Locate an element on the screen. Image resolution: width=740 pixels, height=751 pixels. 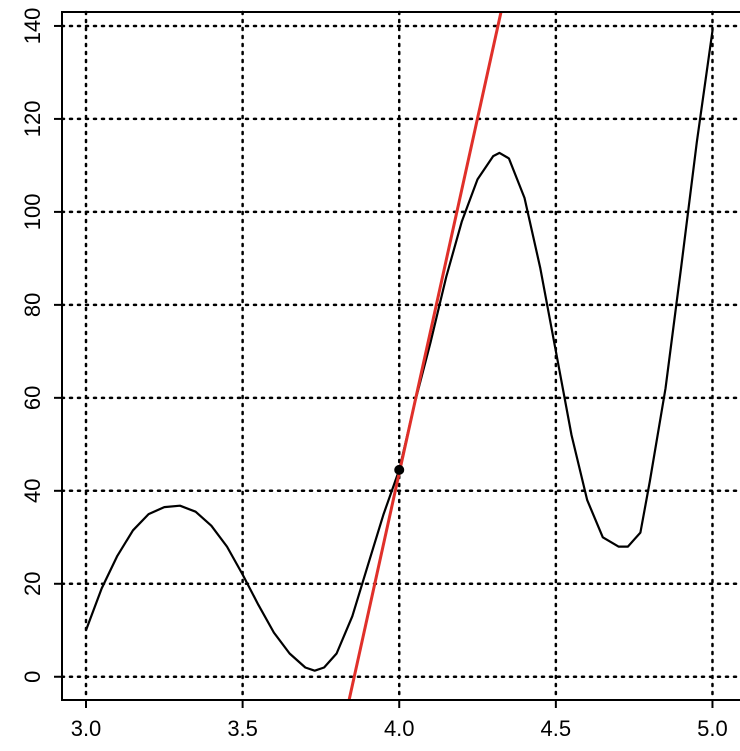
y-tick-label: 40 is located at coordinates (32, 491).